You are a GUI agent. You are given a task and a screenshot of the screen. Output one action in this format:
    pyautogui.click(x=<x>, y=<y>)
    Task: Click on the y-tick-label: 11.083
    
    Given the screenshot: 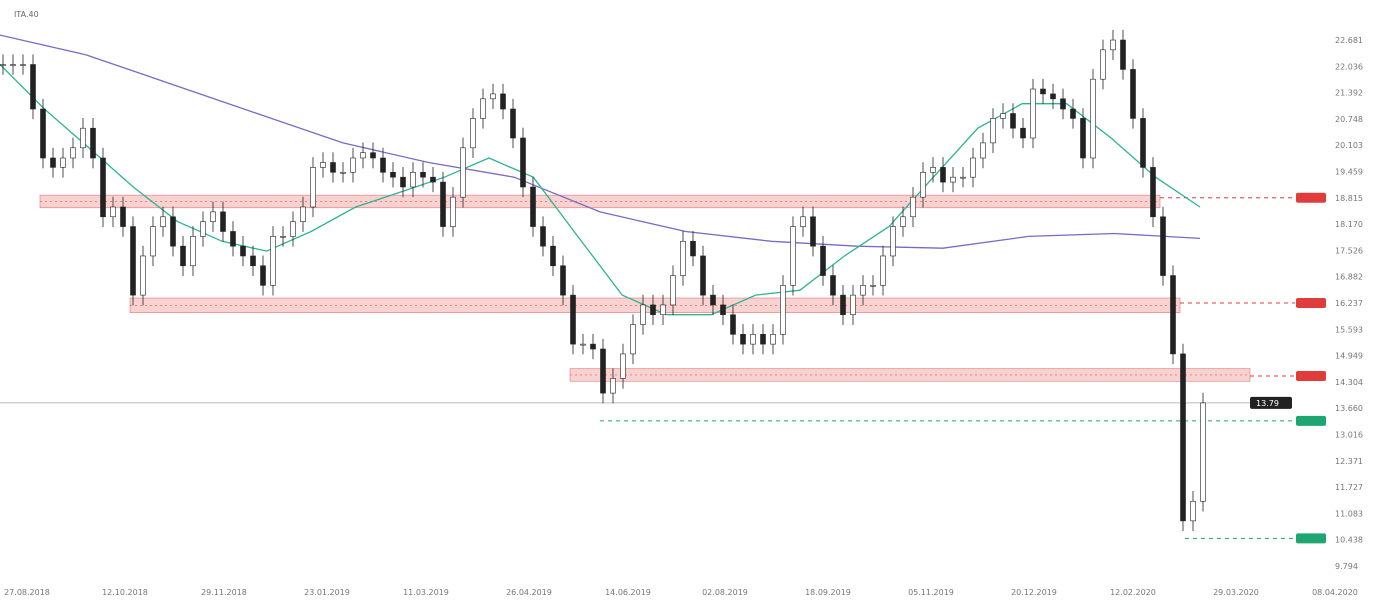 What is the action you would take?
    pyautogui.click(x=1349, y=513)
    